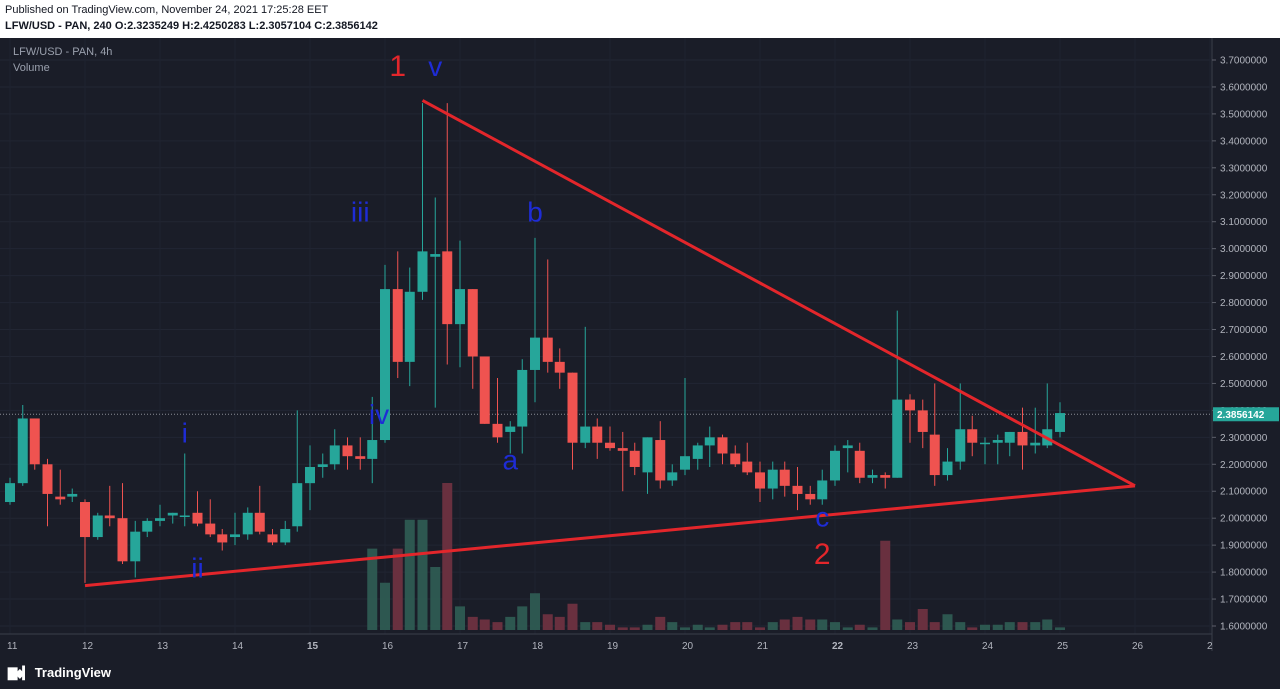 This screenshot has width=1280, height=689. What do you see at coordinates (1244, 627) in the screenshot?
I see `price-tick-label: 1.6000000` at bounding box center [1244, 627].